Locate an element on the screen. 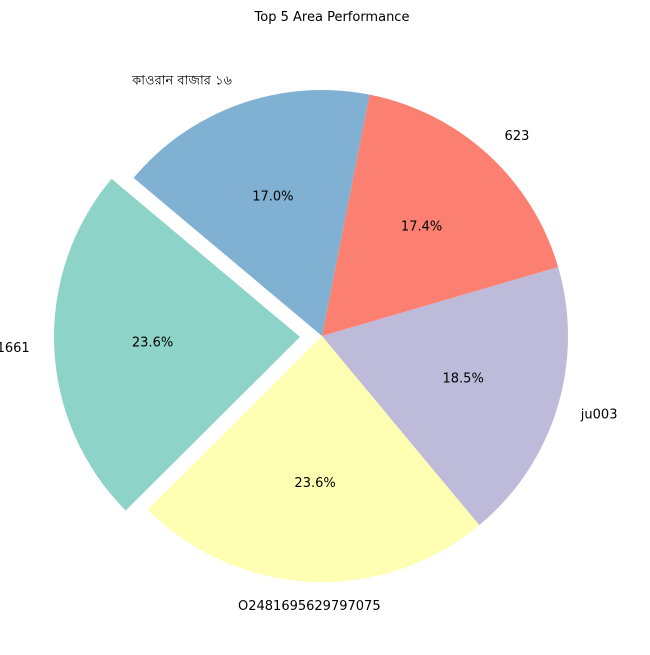 The height and width of the screenshot is (655, 650). slice-category-label: 623 is located at coordinates (517, 136).